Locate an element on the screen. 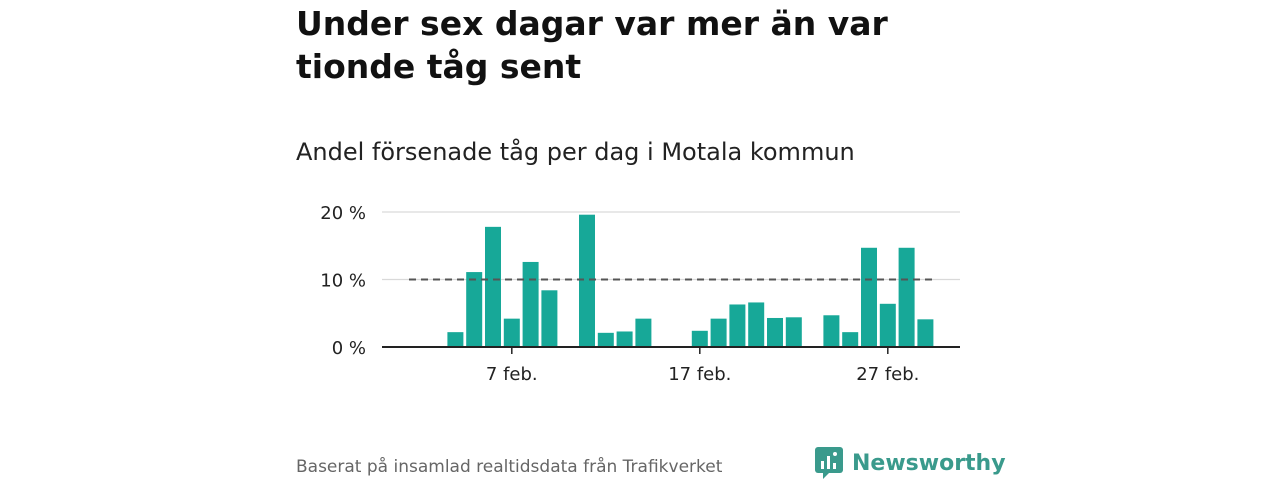  x-axis-tick-labels: 7 feb. 17 feb. 27 feb. is located at coordinates (702, 366).